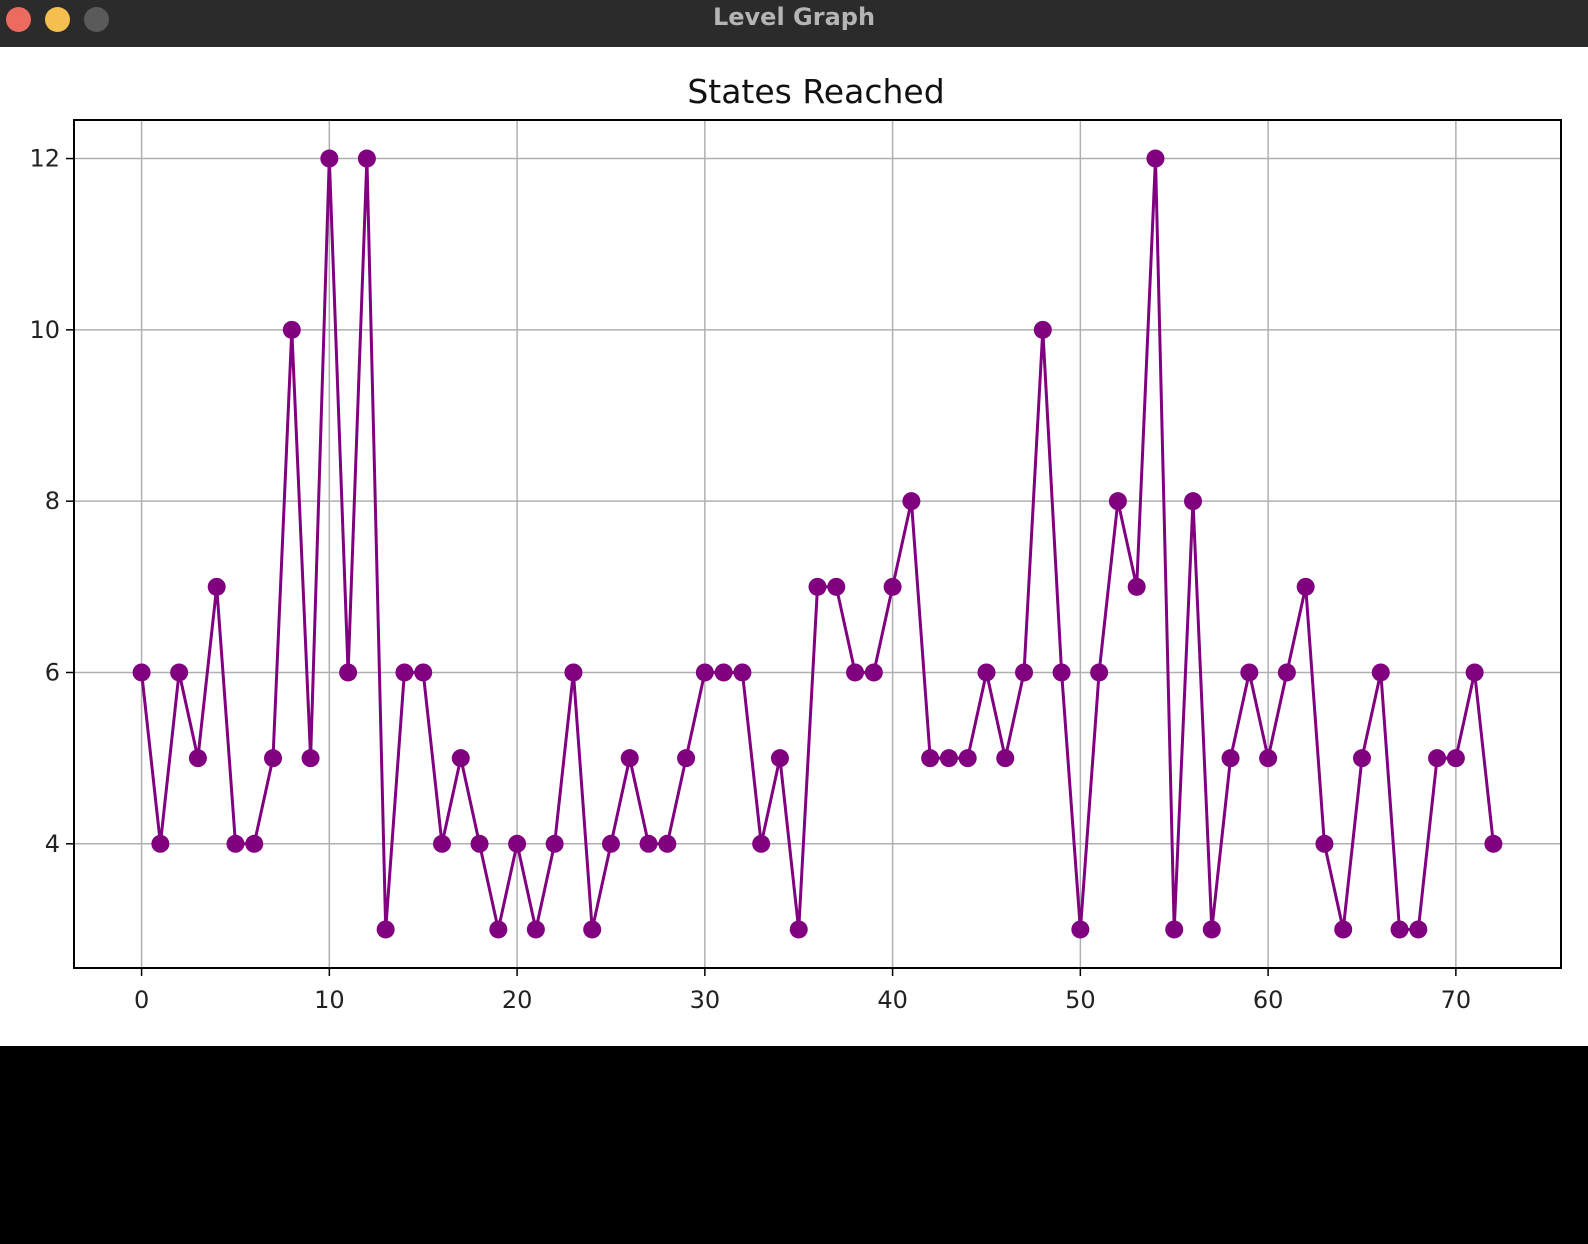 The height and width of the screenshot is (1244, 1588). I want to click on x-tick-label: 20, so click(517, 1000).